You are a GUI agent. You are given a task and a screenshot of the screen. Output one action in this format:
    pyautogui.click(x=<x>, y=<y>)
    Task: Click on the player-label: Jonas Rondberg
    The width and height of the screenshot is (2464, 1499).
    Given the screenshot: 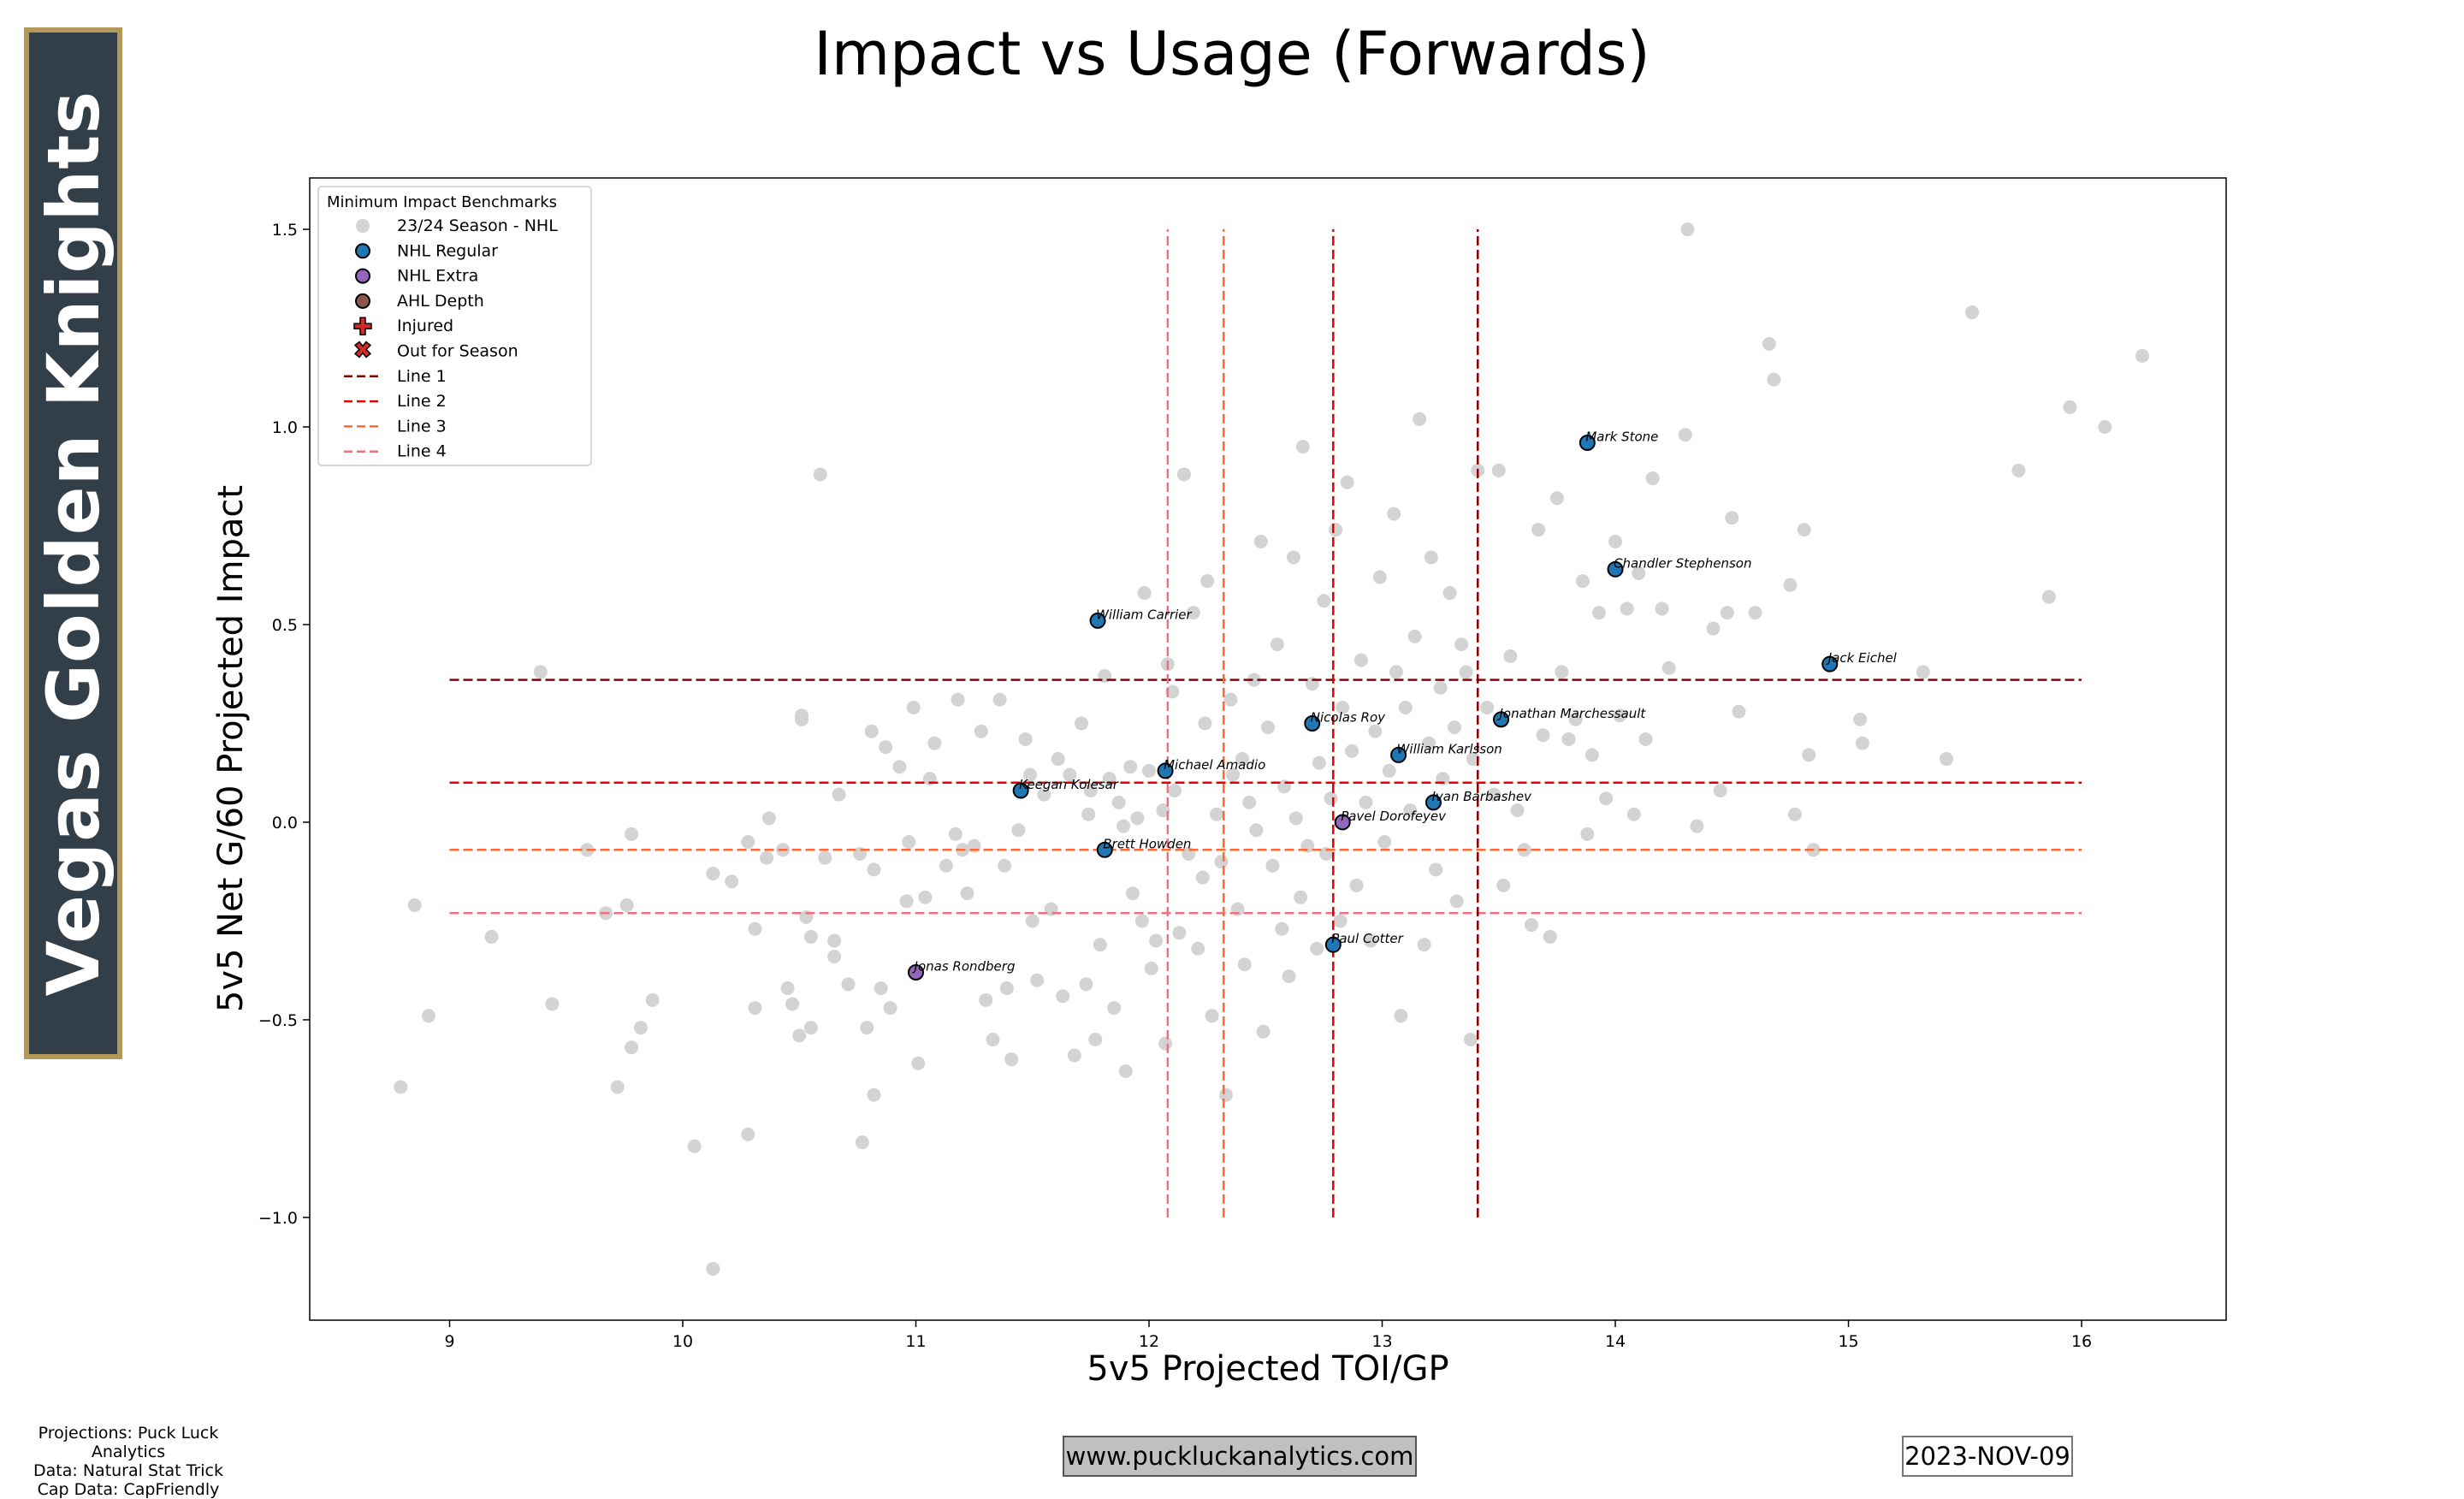 What is the action you would take?
    pyautogui.click(x=964, y=966)
    